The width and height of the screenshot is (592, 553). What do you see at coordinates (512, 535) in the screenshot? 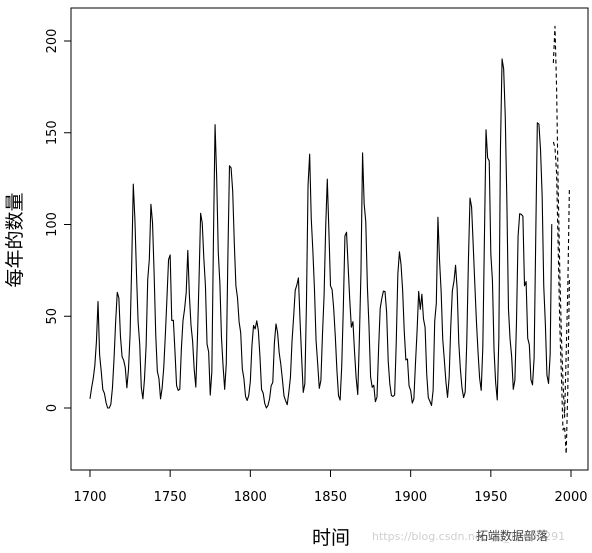
I see `watermark-brand: 拓端数据部落` at bounding box center [512, 535].